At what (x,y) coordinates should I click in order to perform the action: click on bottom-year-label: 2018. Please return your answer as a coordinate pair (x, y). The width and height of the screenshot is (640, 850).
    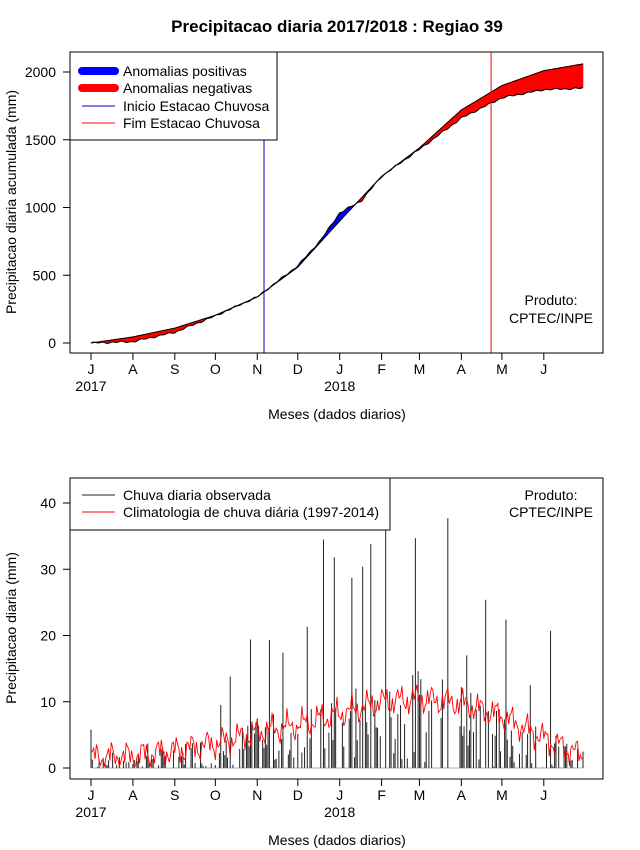
    Looking at the image, I should click on (339, 812).